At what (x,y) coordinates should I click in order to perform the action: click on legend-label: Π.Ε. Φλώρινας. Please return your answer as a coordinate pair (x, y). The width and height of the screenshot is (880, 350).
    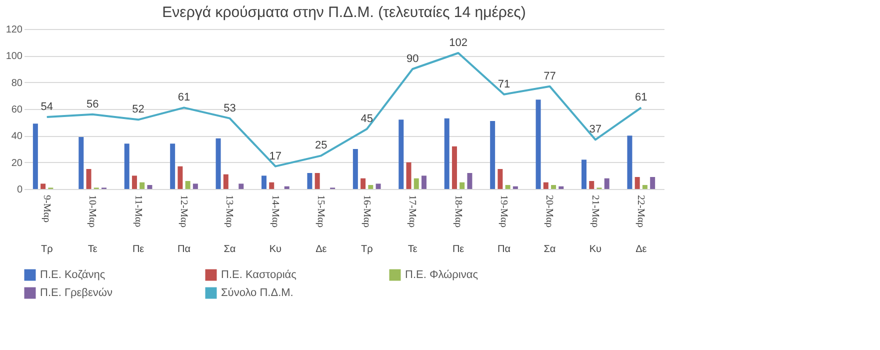
    Looking at the image, I should click on (441, 275).